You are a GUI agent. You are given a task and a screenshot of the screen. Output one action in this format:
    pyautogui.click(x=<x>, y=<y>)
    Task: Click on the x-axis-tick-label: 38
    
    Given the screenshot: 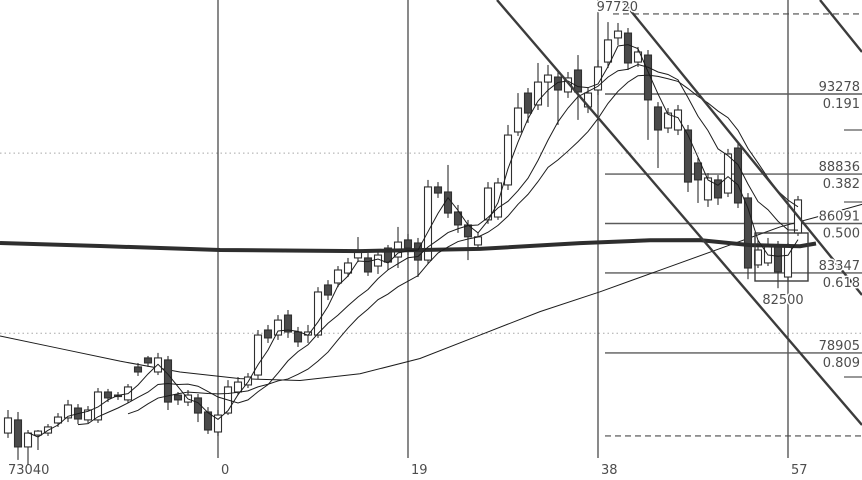 What is the action you would take?
    pyautogui.click(x=609, y=470)
    